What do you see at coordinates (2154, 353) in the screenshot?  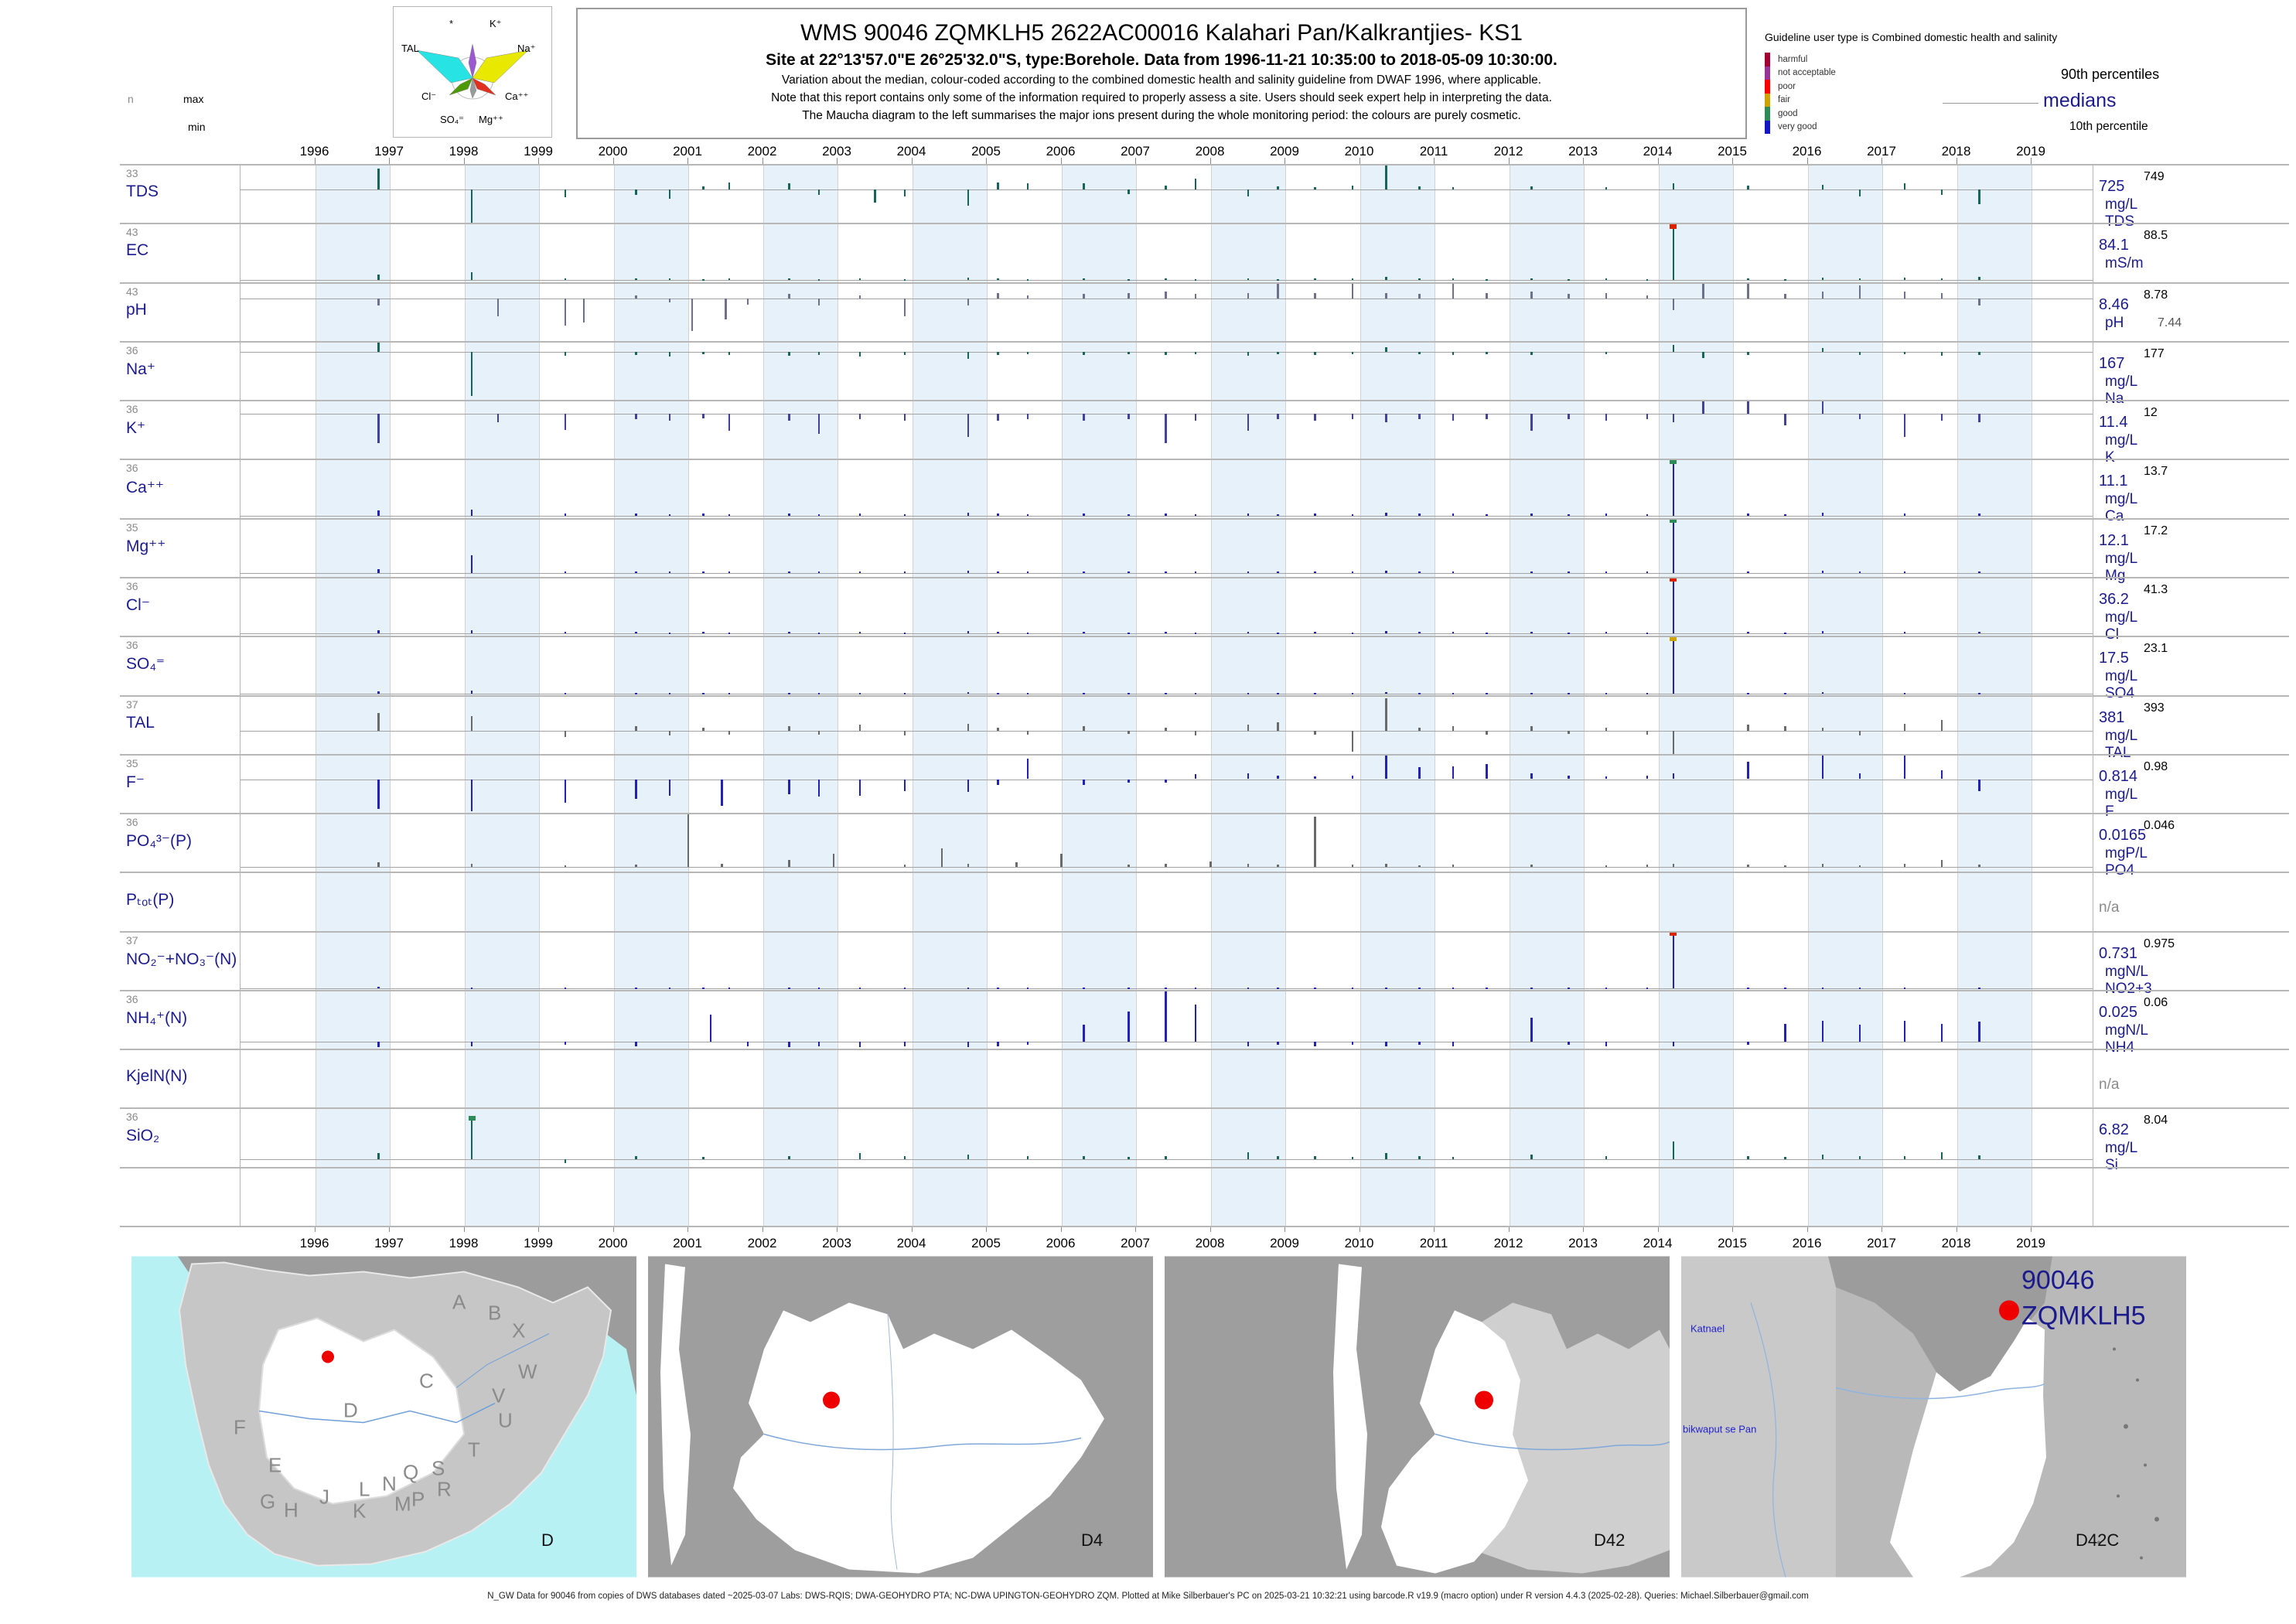 I see `p90-value: 177` at bounding box center [2154, 353].